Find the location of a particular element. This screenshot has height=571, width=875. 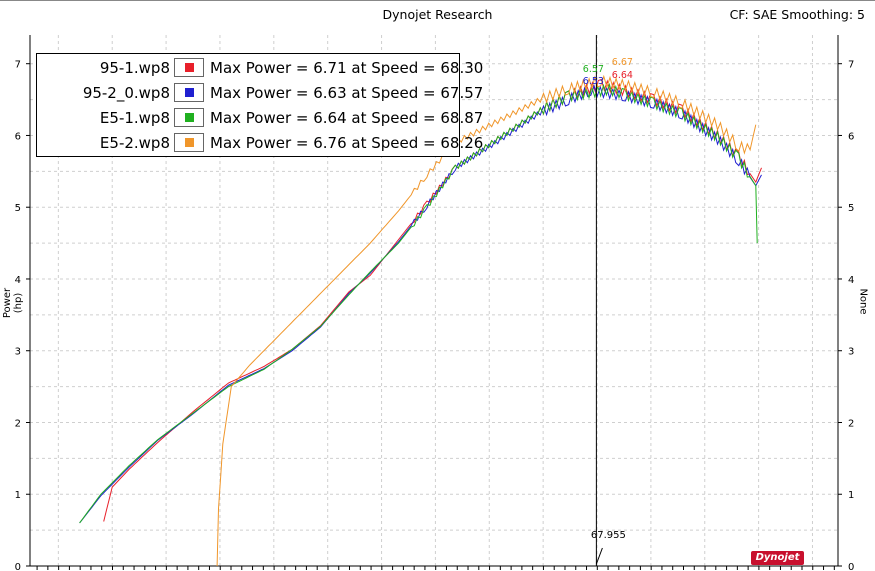

dynojet-logo: Dynojet is located at coordinates (777, 558).